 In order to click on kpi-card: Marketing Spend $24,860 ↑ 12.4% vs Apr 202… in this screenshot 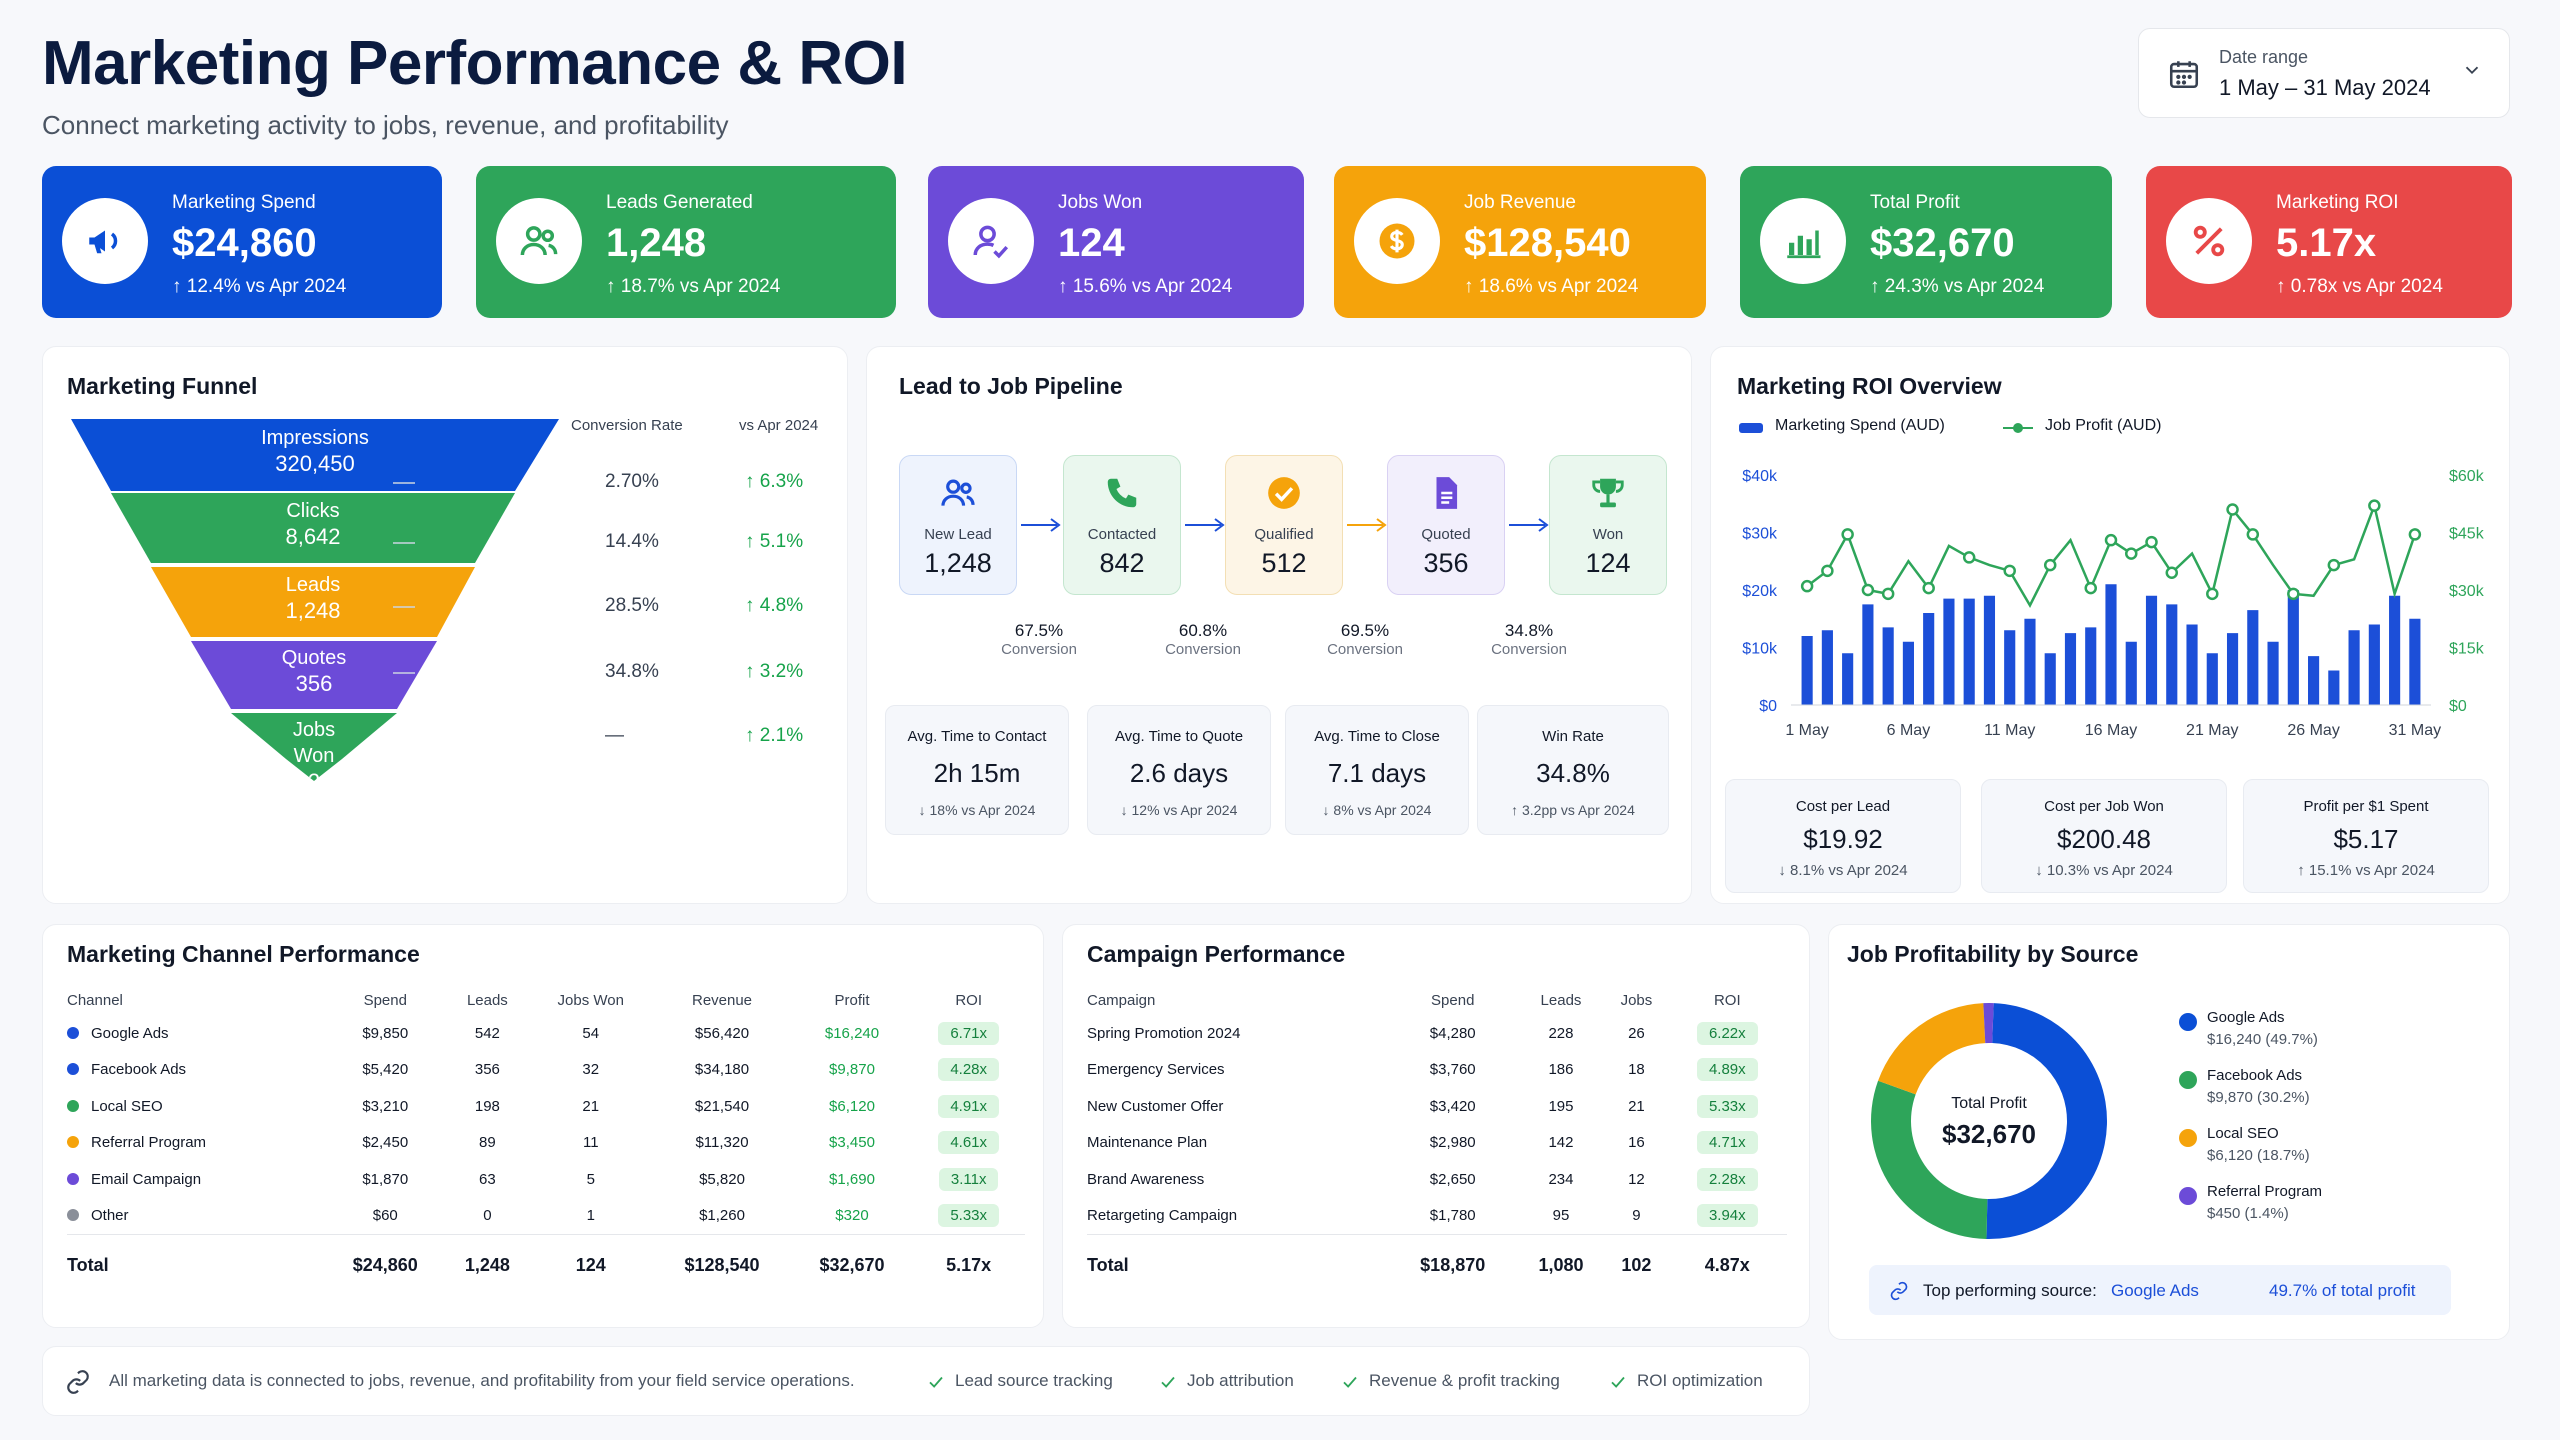, I will do `click(242, 242)`.